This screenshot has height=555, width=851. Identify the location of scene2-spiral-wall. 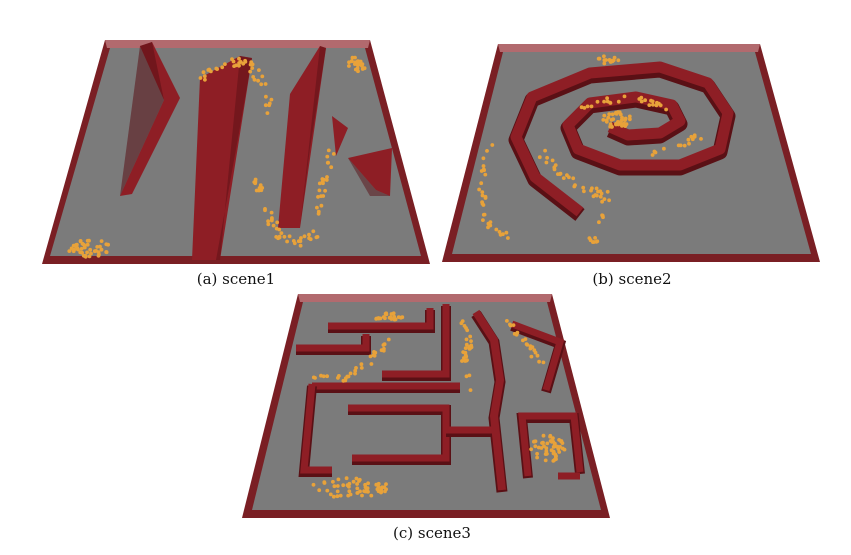
(622, 141).